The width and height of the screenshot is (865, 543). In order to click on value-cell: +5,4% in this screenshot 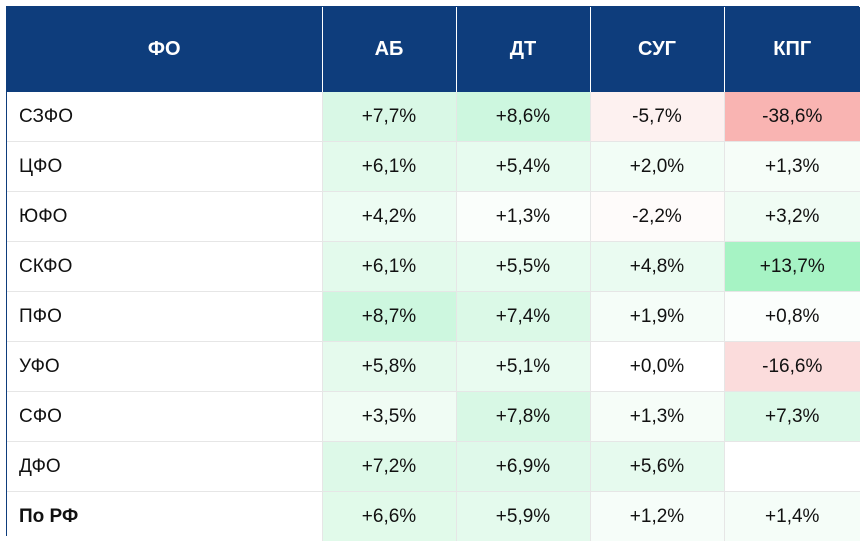, I will do `click(523, 166)`.